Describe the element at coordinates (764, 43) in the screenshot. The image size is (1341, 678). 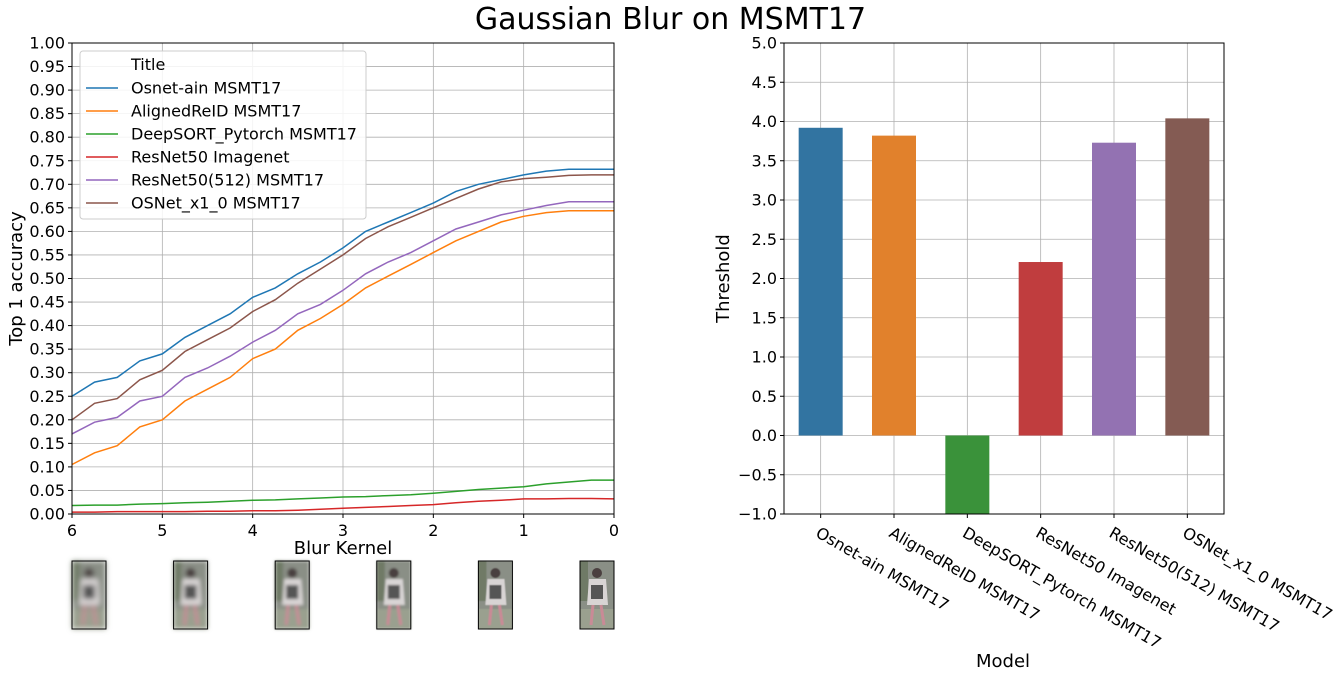
I see `y-tick-label: 5.0` at that location.